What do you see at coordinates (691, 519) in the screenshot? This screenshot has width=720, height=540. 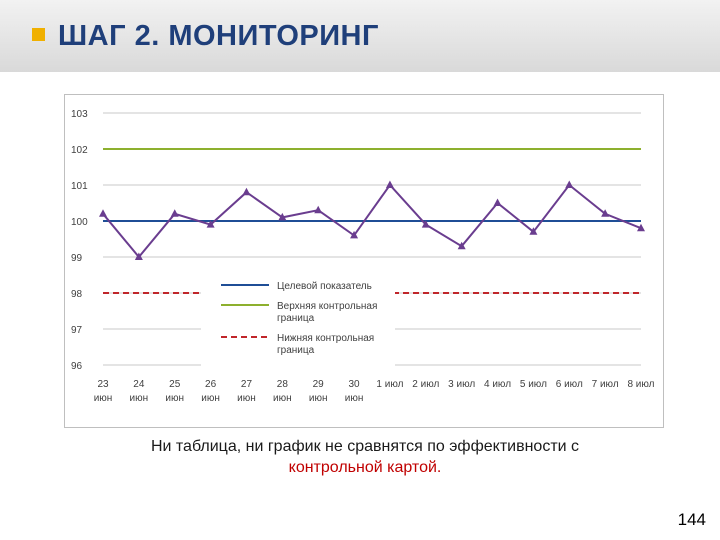 I see `page-number: 144` at bounding box center [691, 519].